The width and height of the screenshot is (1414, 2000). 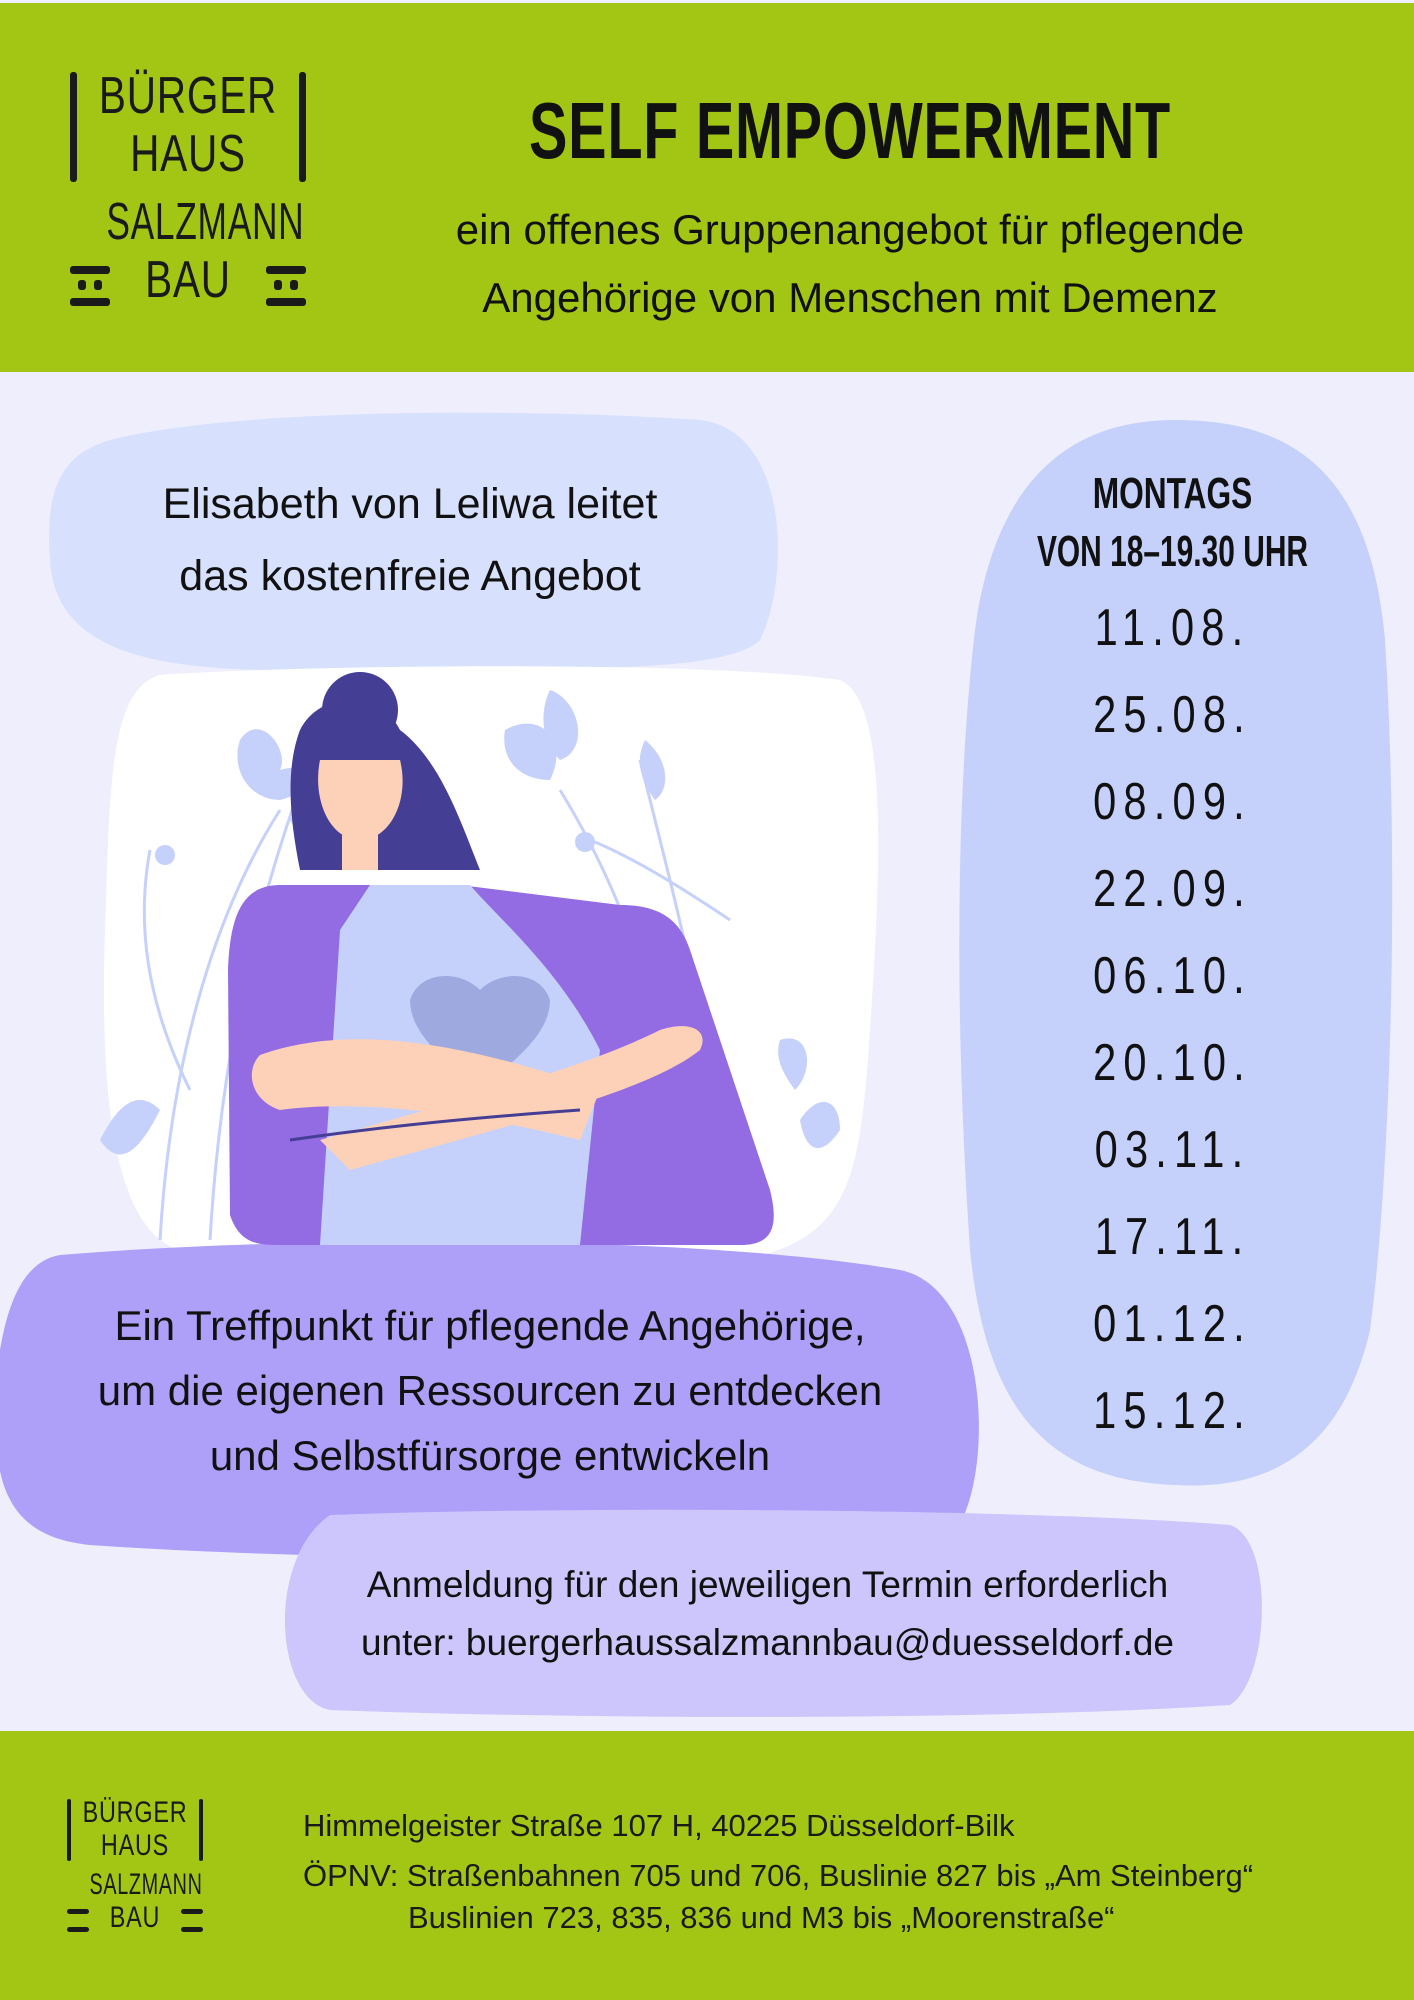 I want to click on logo-text-haus: HAUS, so click(x=188, y=154).